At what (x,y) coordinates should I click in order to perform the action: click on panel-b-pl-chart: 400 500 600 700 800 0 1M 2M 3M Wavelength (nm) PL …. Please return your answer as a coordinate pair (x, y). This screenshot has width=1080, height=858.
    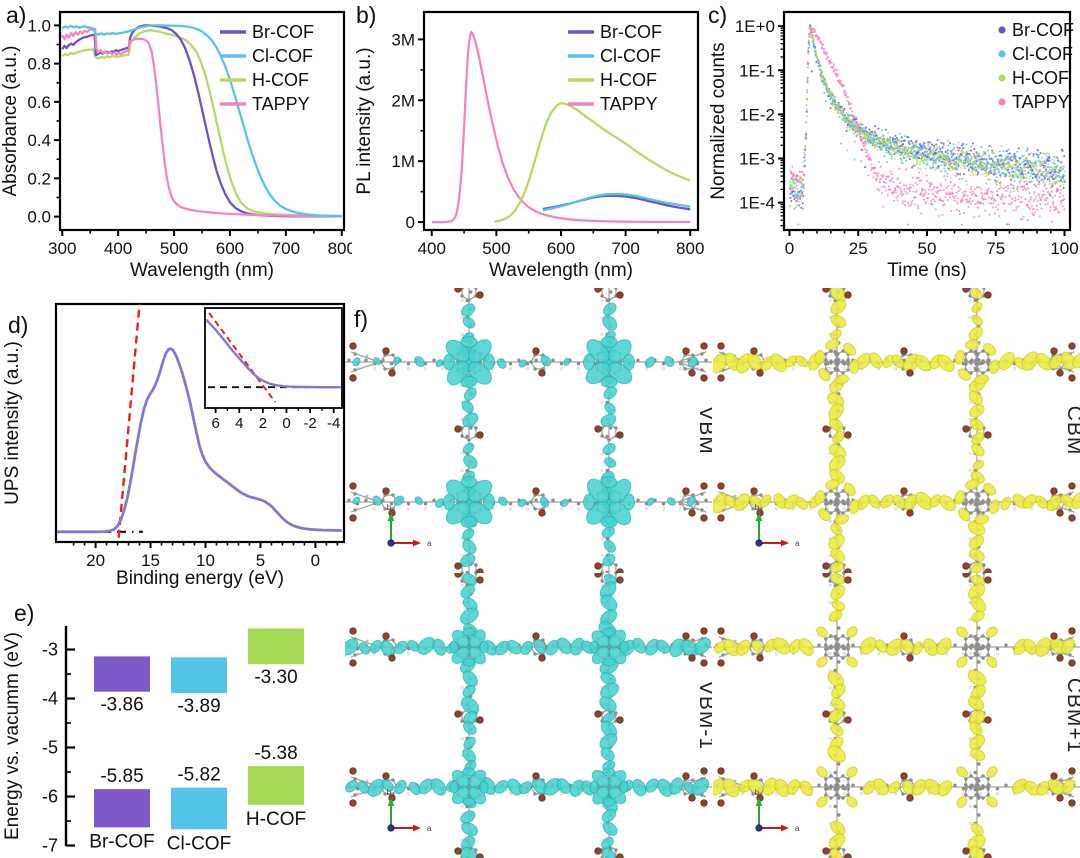
    Looking at the image, I should click on (529, 145).